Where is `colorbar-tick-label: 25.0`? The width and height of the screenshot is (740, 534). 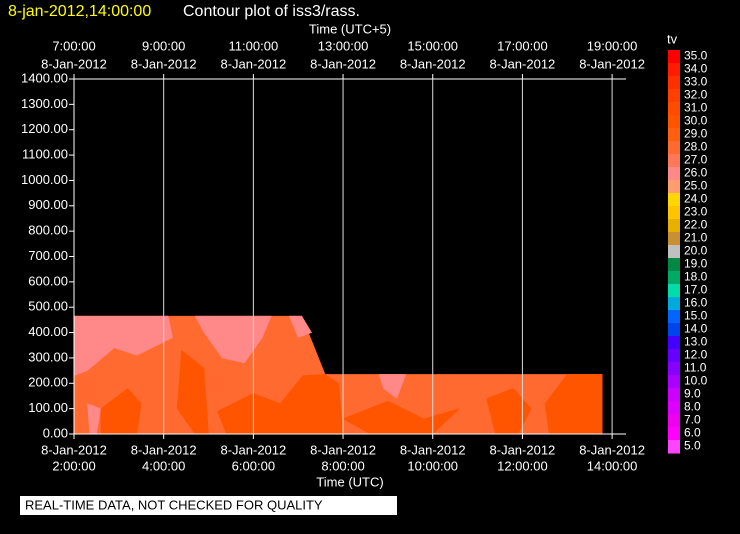 colorbar-tick-label: 25.0 is located at coordinates (696, 186).